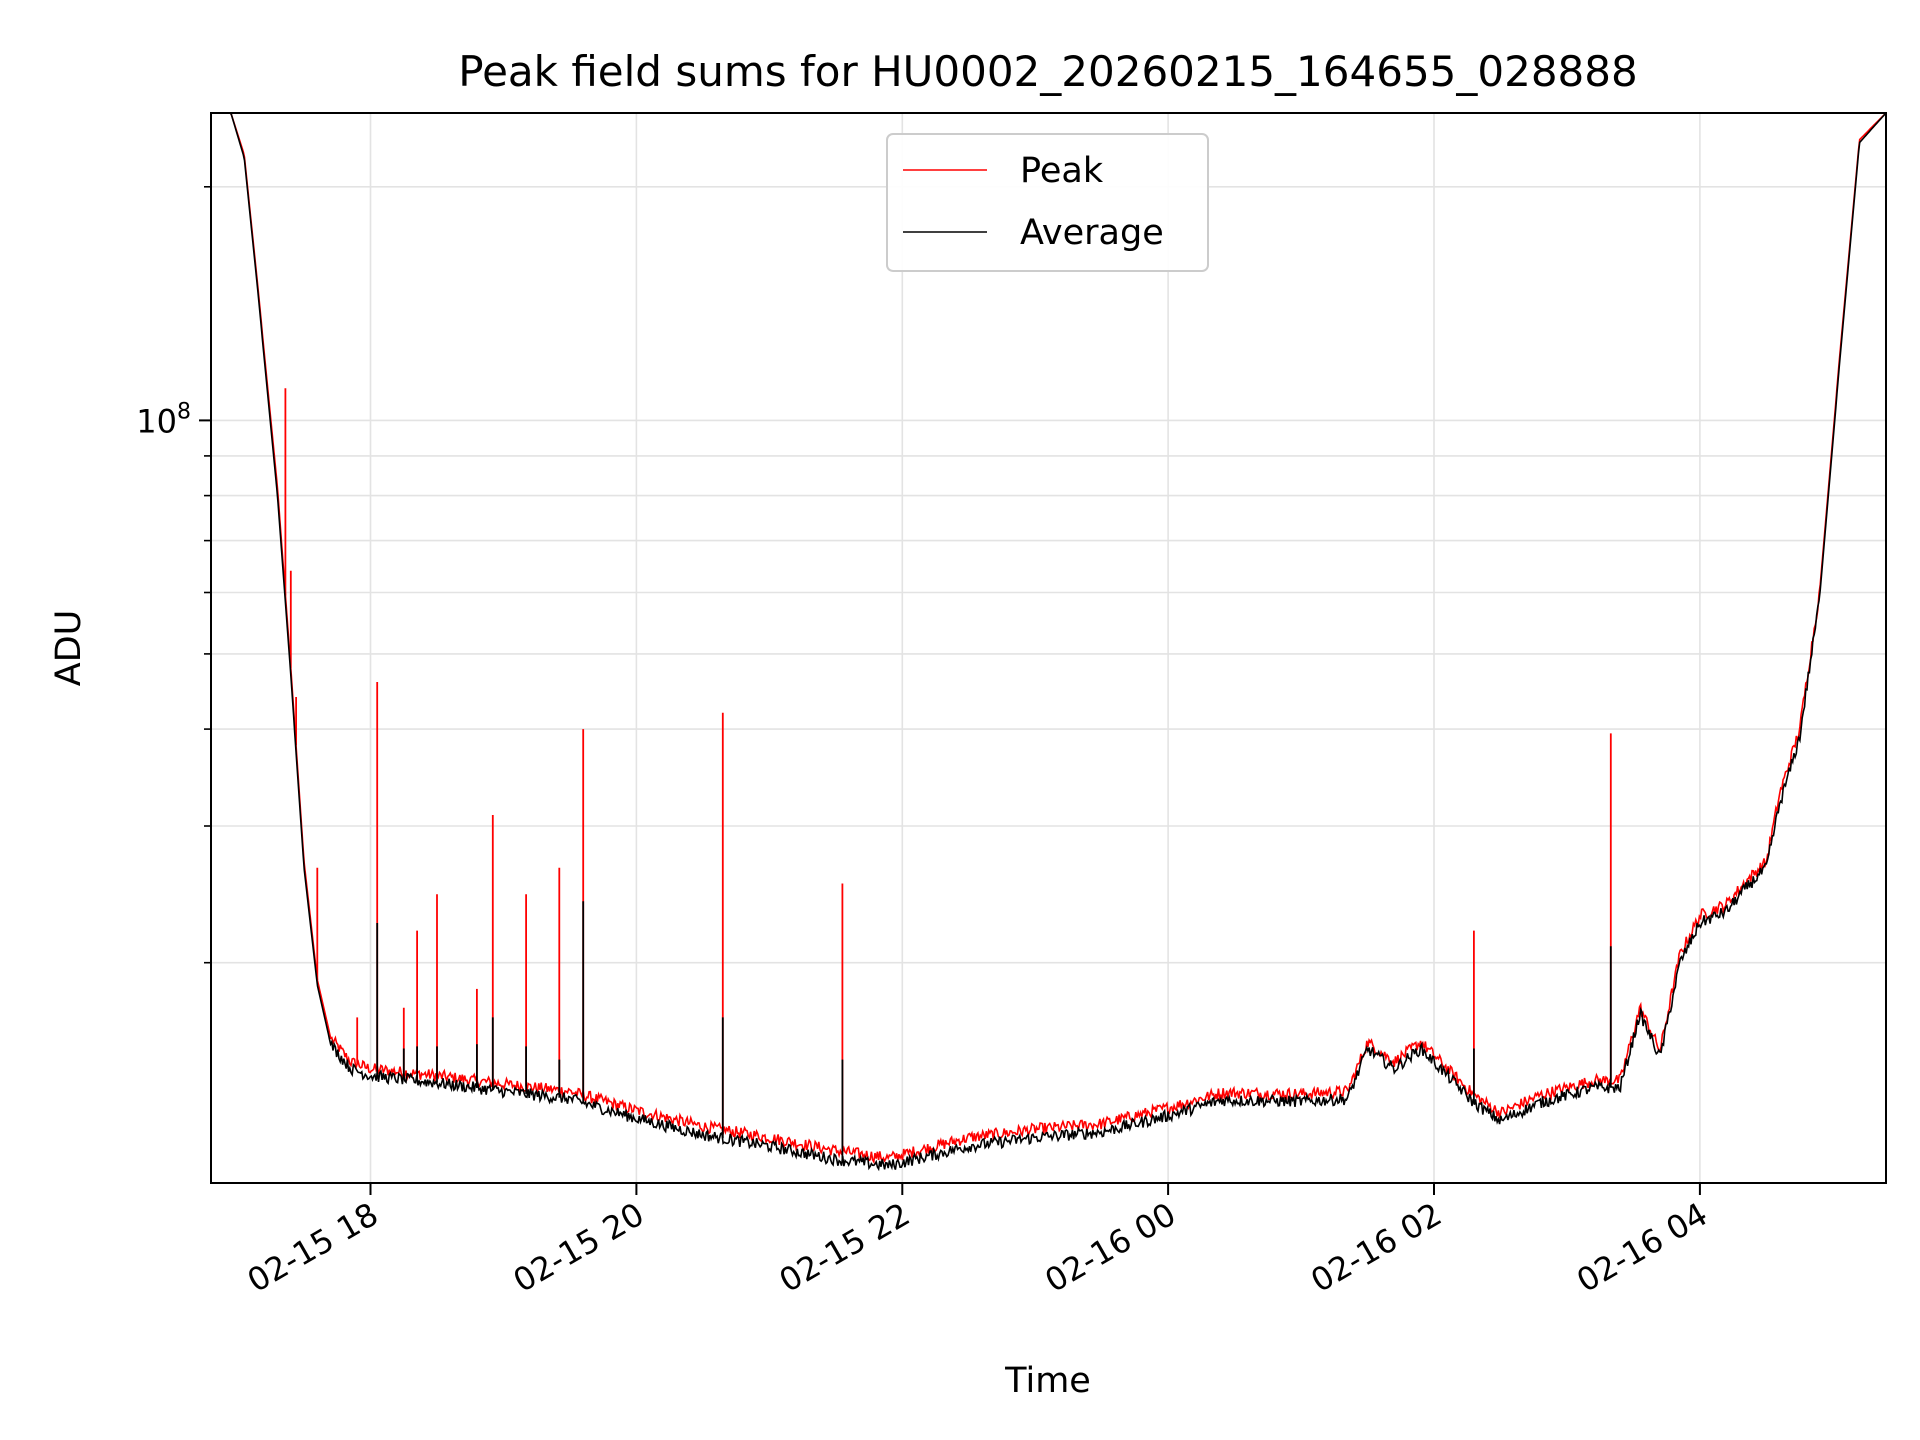 The height and width of the screenshot is (1440, 1920). I want to click on legend: Peak Average, so click(1047, 202).